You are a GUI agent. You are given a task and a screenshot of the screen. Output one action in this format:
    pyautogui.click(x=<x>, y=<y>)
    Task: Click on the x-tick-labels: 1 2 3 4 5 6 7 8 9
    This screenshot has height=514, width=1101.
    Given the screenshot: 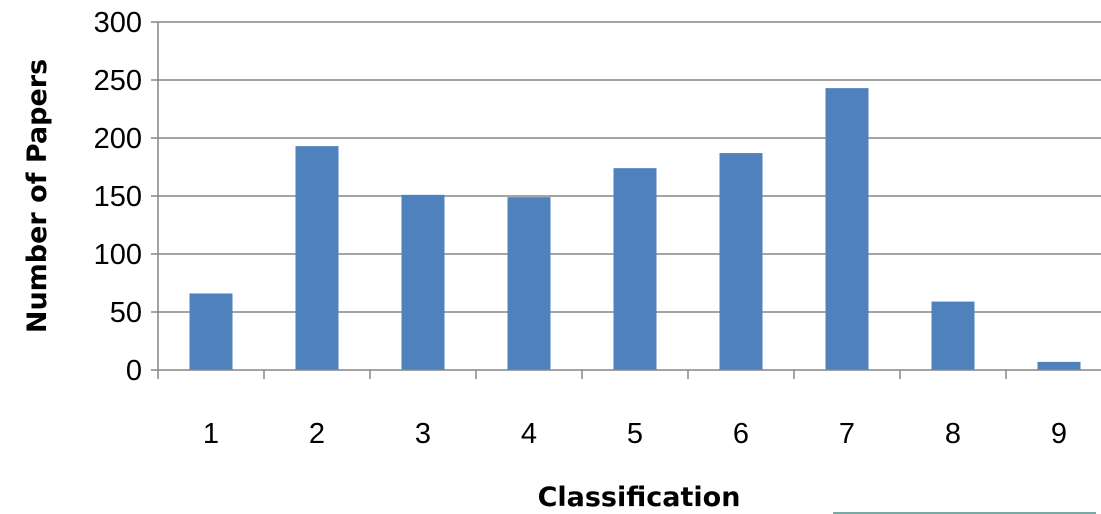 What is the action you would take?
    pyautogui.click(x=635, y=434)
    